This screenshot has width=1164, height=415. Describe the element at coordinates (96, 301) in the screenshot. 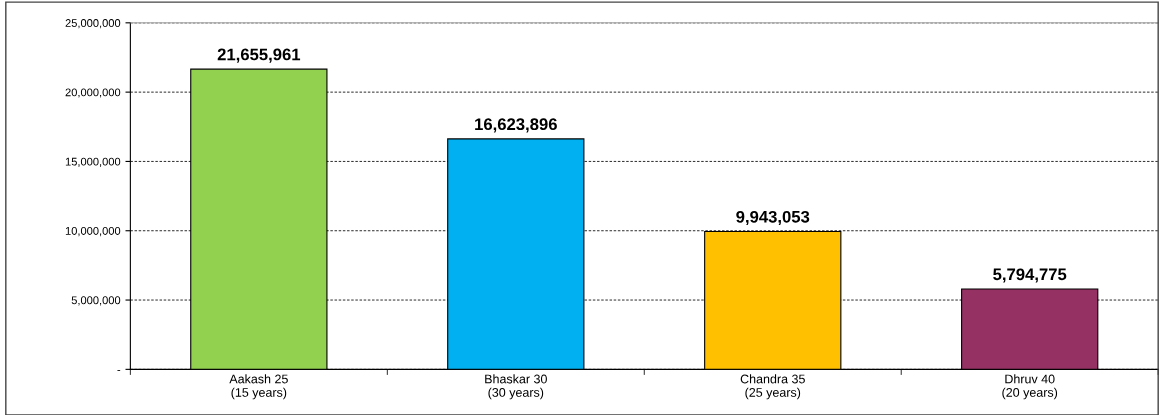

I see `y-tick-label: 5,000,000` at that location.